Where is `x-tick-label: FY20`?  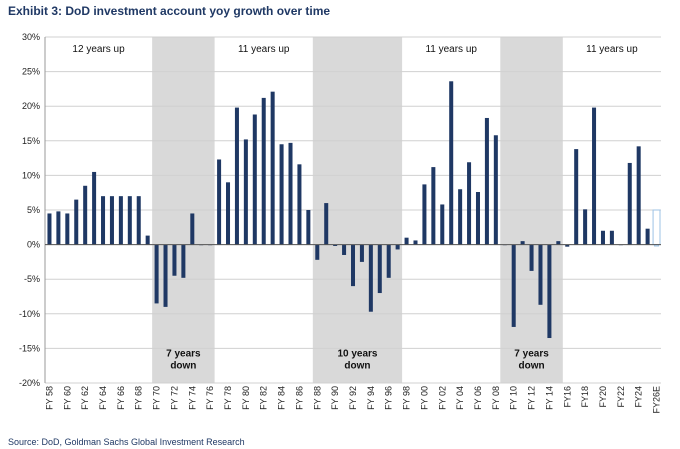
x-tick-label: FY20 is located at coordinates (603, 397).